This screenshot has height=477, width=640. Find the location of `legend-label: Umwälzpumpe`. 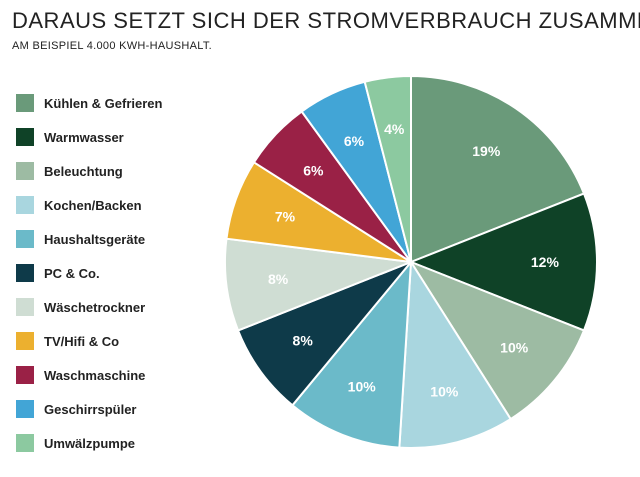

legend-label: Umwälzpumpe is located at coordinates (90, 443).